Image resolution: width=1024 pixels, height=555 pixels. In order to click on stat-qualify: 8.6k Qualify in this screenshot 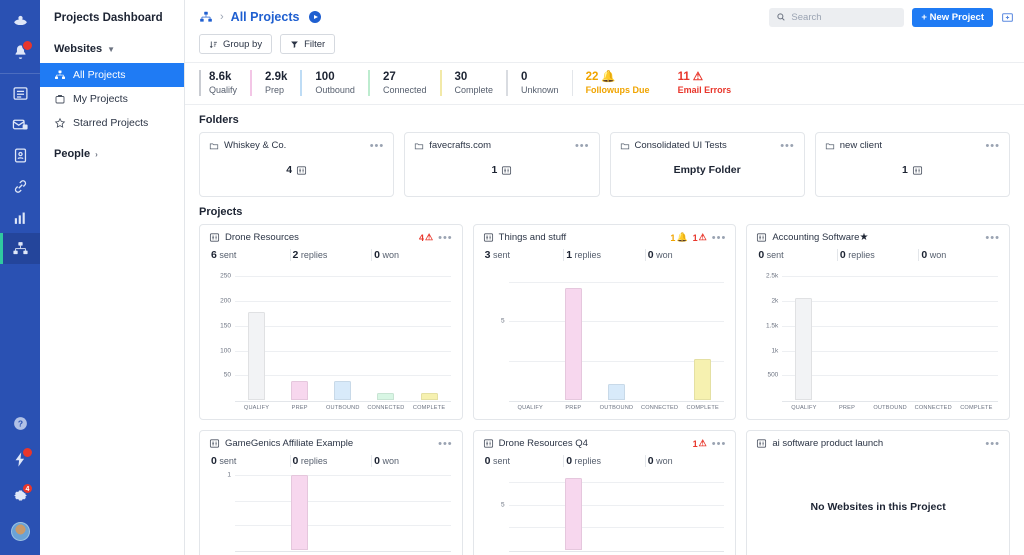, I will do `click(224, 83)`.